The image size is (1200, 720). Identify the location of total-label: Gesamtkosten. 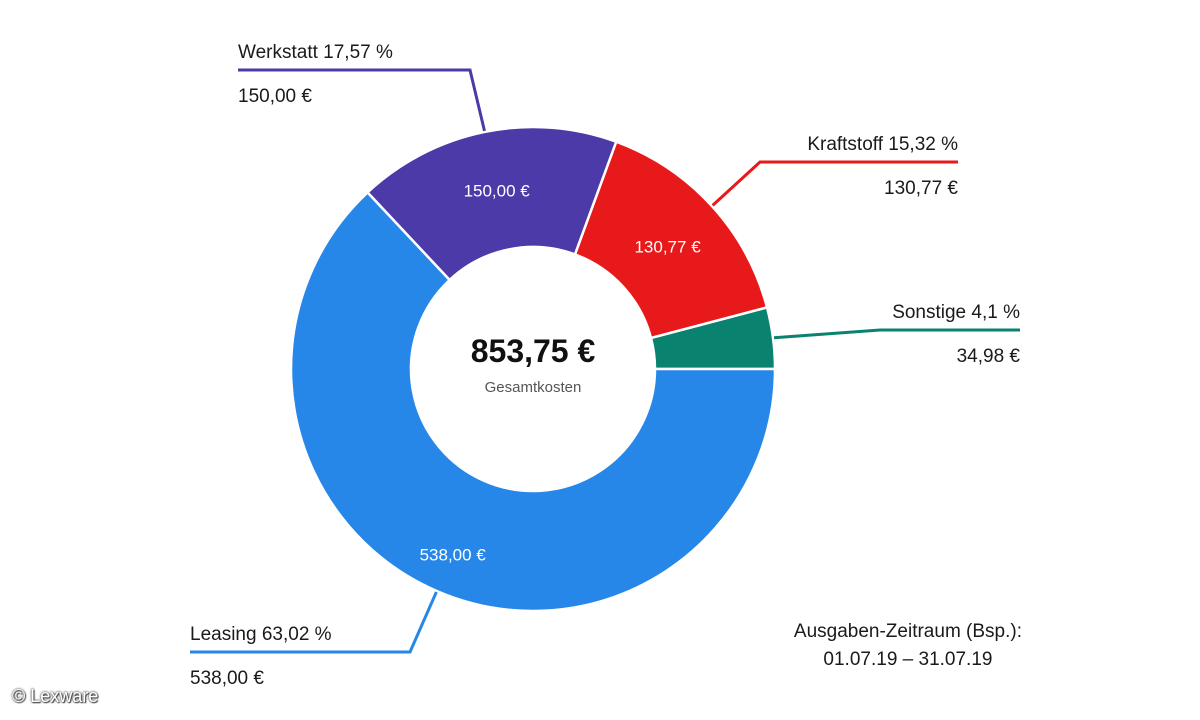
(533, 387).